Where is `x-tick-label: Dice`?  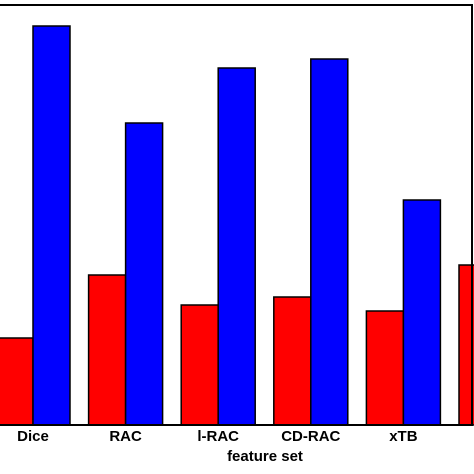 x-tick-label: Dice is located at coordinates (33, 436).